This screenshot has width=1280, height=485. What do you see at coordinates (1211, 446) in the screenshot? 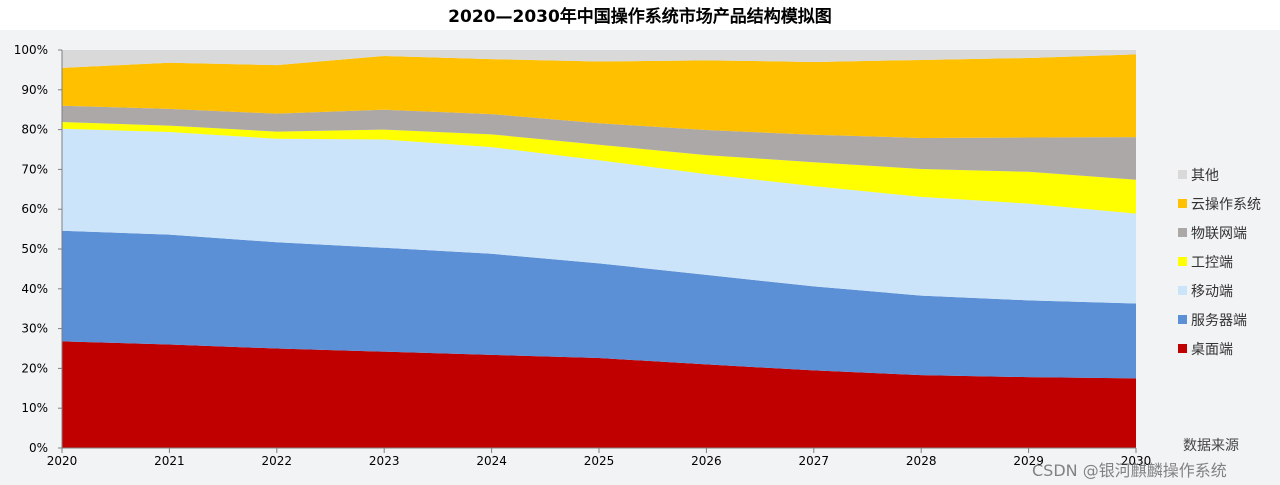
I see `source-label: 数据来源` at bounding box center [1211, 446].